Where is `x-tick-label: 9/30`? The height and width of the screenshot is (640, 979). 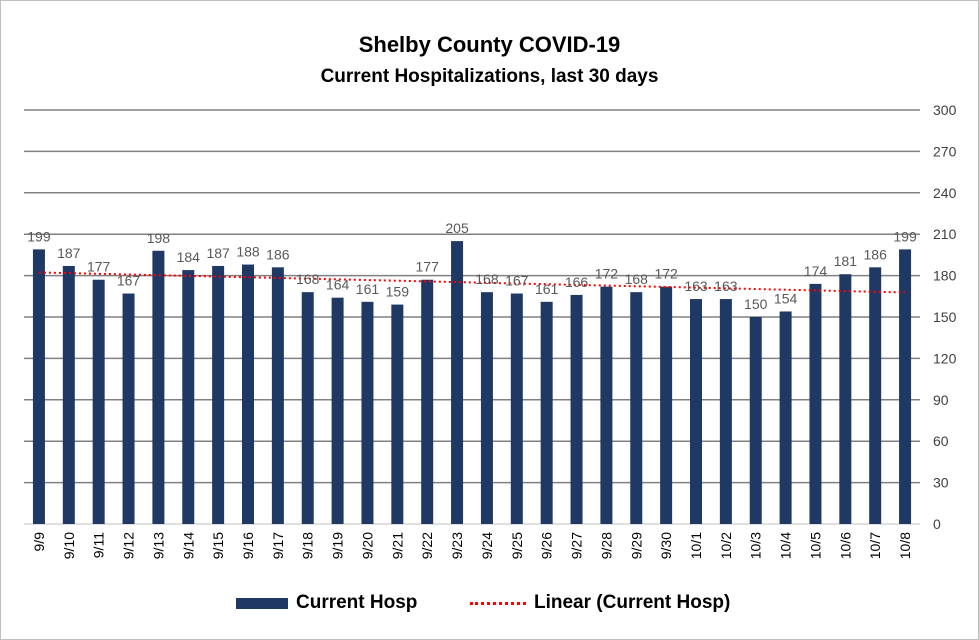 x-tick-label: 9/30 is located at coordinates (666, 545).